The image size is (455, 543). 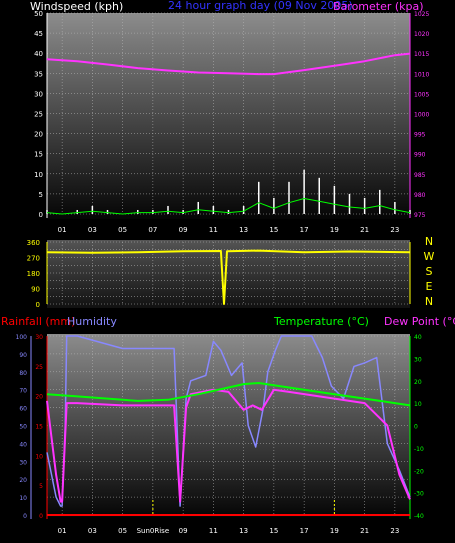 I want to click on x-tick-label: 07, so click(x=152, y=230).